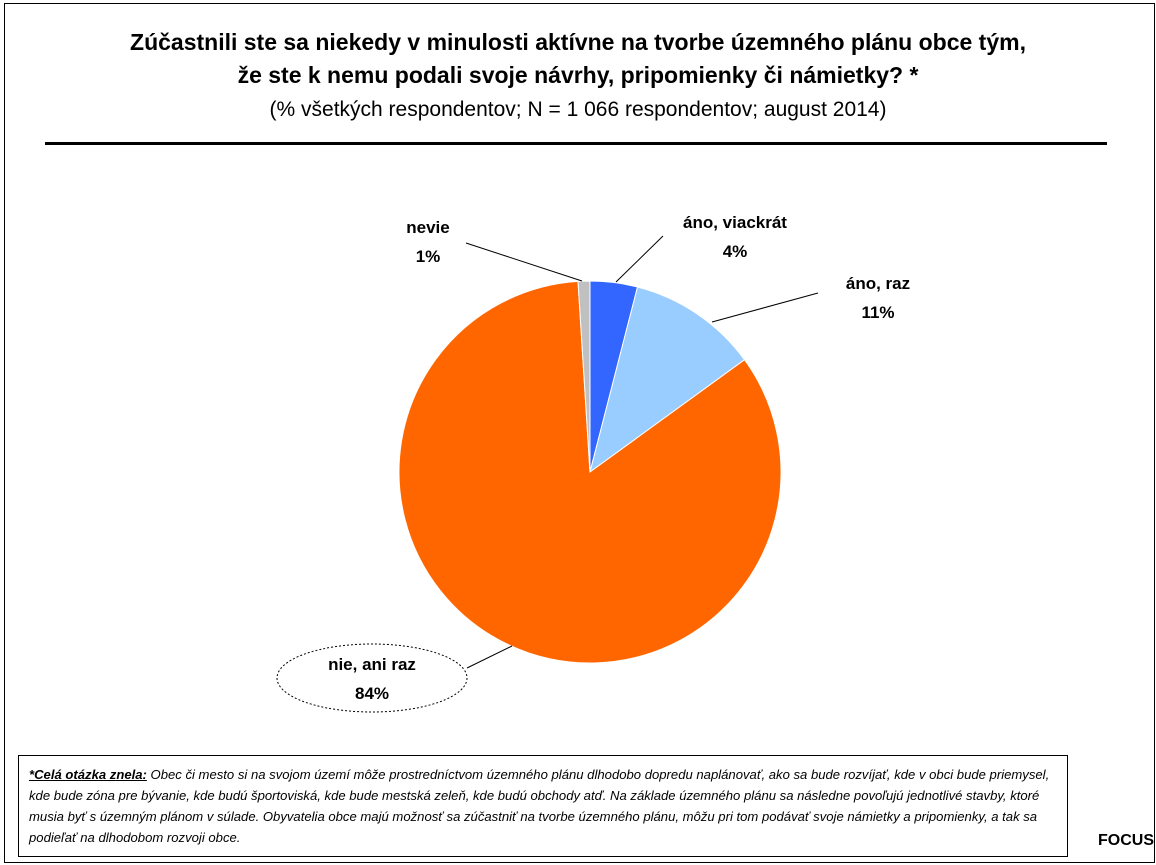  Describe the element at coordinates (639, 259) in the screenshot. I see `leader-line-ano-viackrat` at that location.